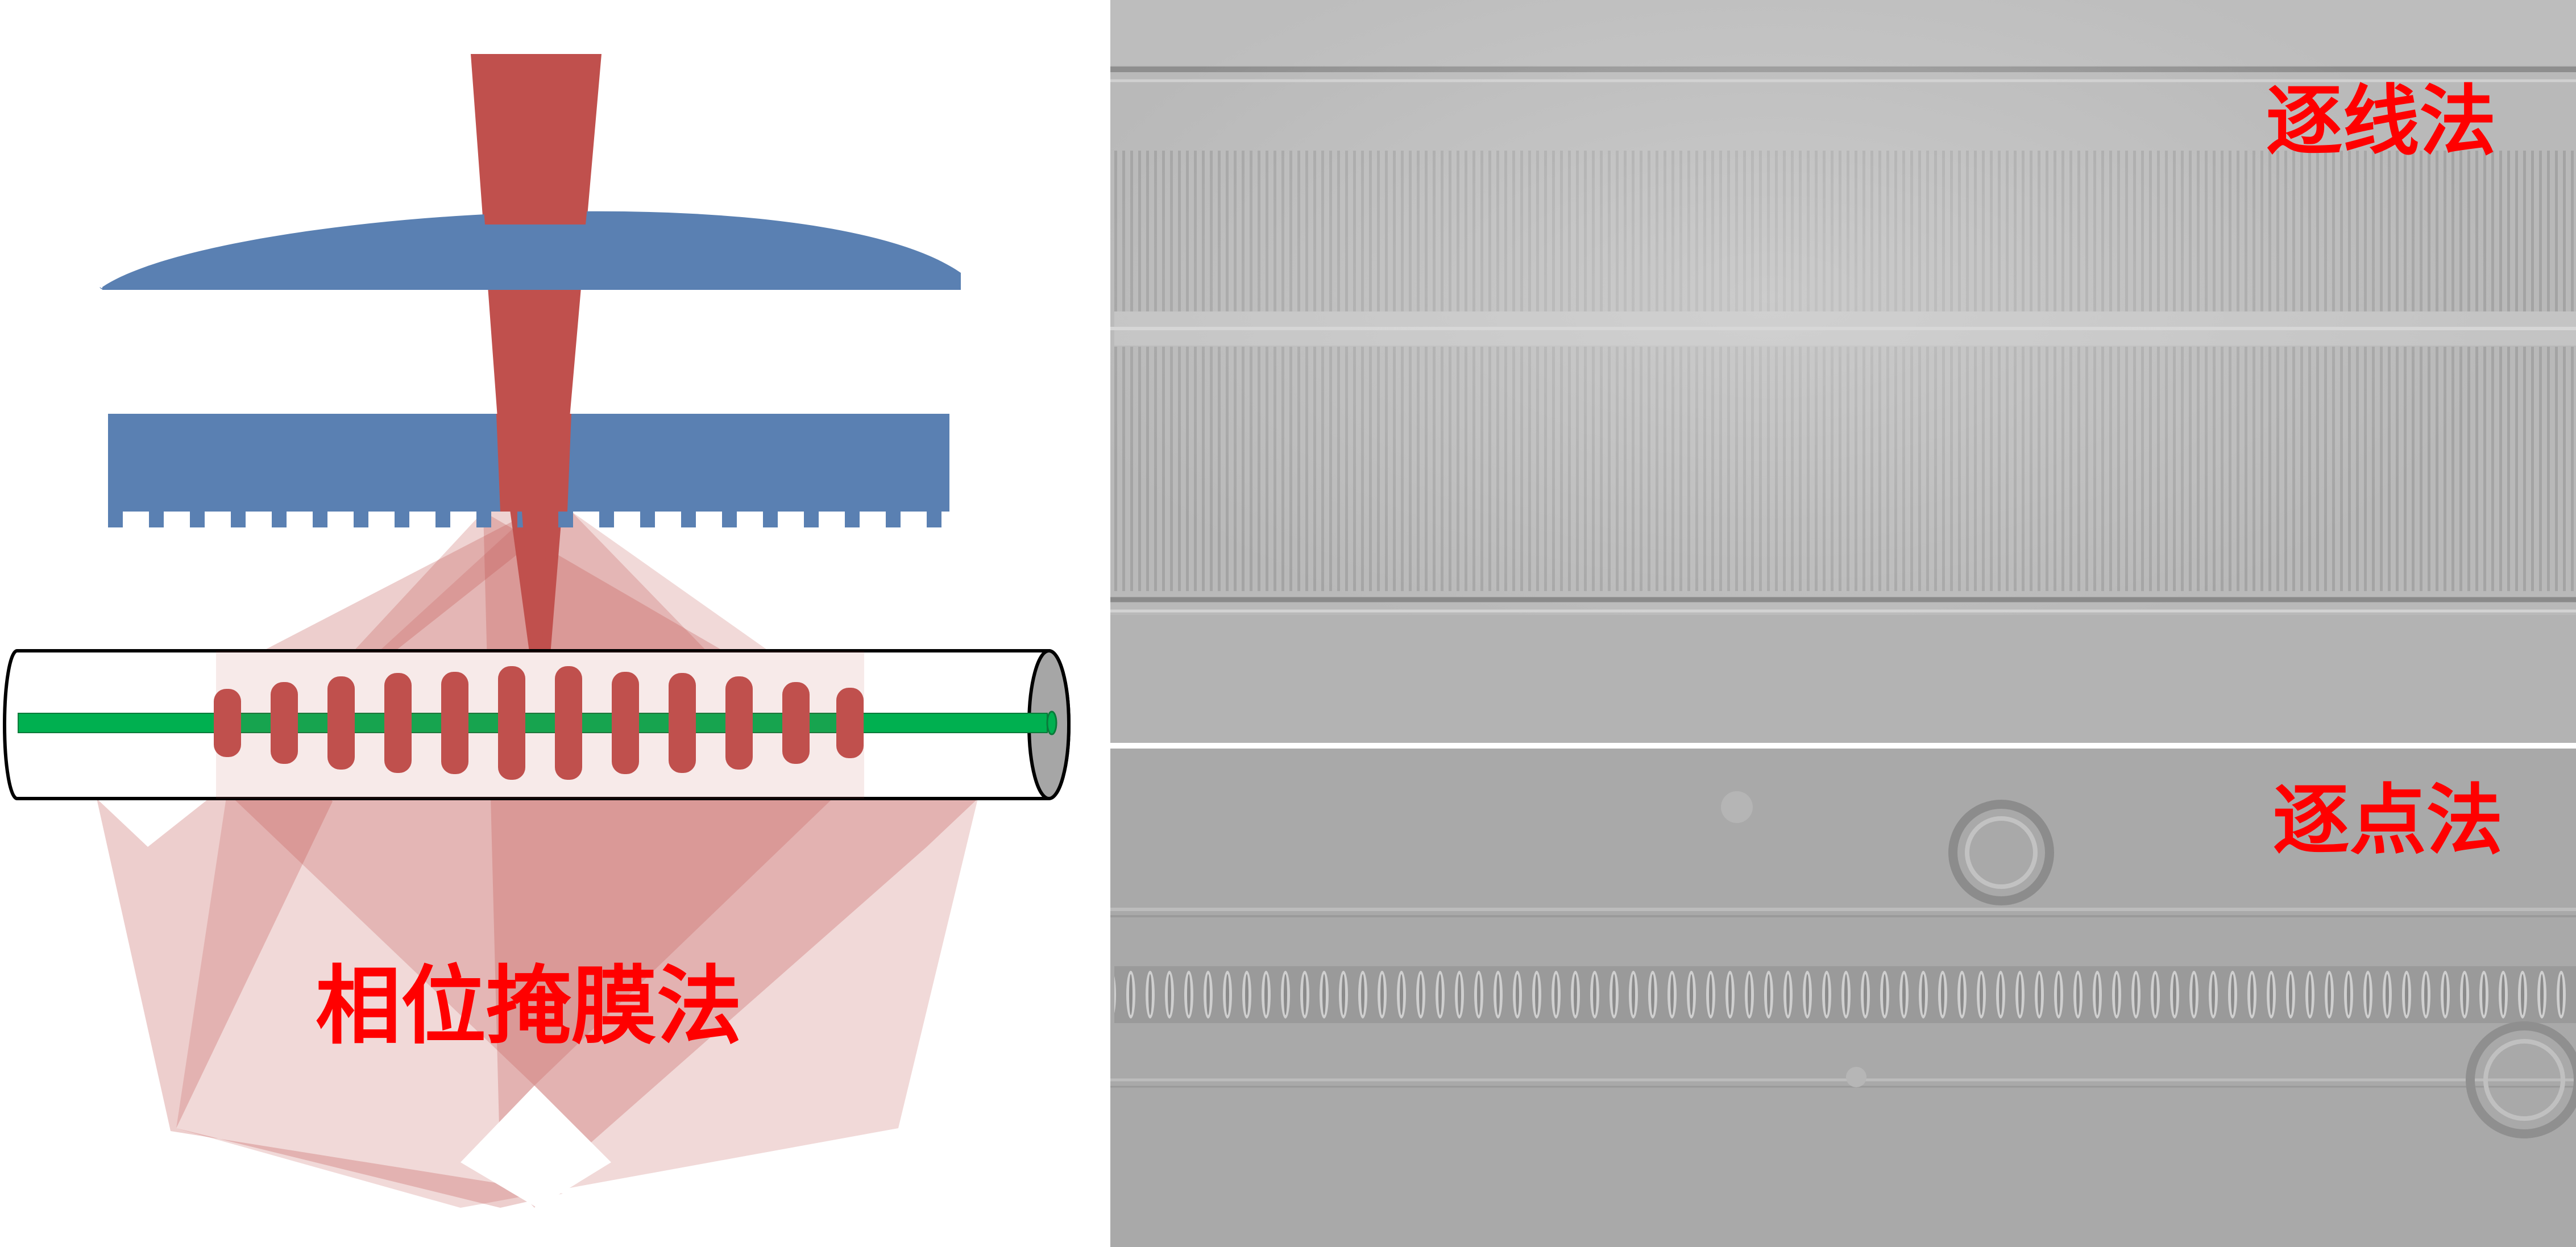 The image size is (2576, 1247). I want to click on line-by-line-label: 逐线法, so click(2381, 121).